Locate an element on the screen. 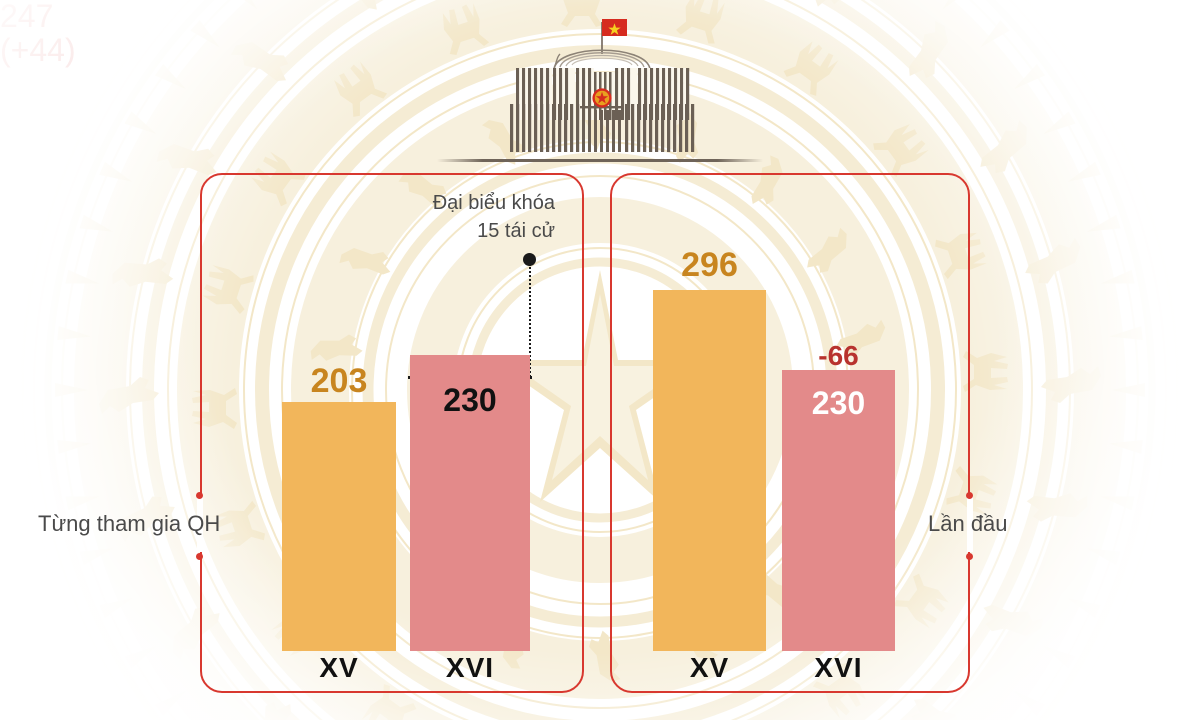 This screenshot has height=720, width=1200. delta-total-label: 247 (+44) is located at coordinates (70, 33).